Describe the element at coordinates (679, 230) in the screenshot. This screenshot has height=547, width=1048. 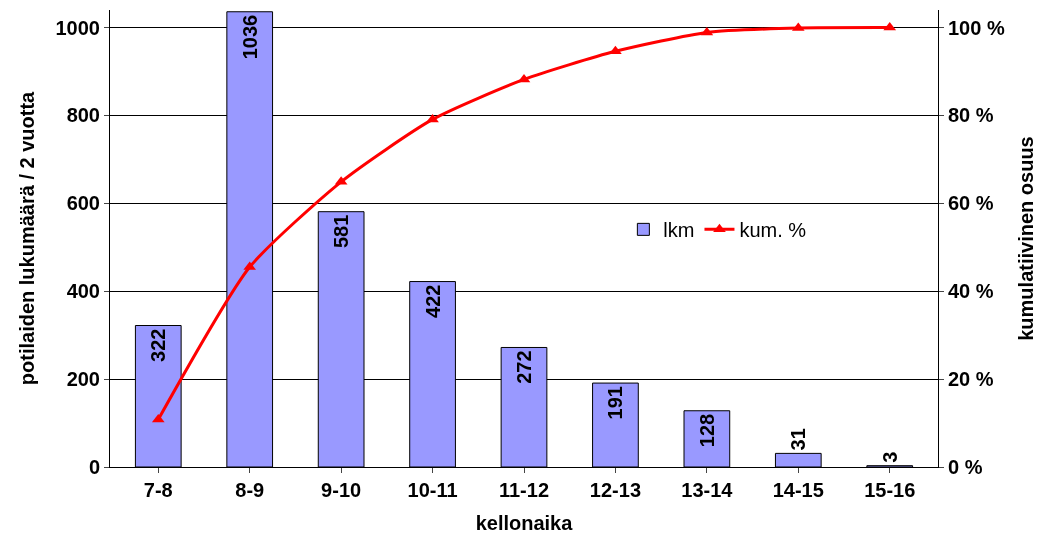
I see `legend-label: lkm` at that location.